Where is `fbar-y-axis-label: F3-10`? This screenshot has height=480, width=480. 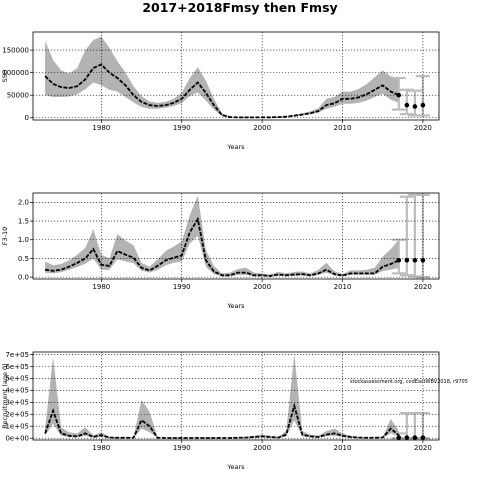 fbar-y-axis-label: F3-10 is located at coordinates (5, 236).